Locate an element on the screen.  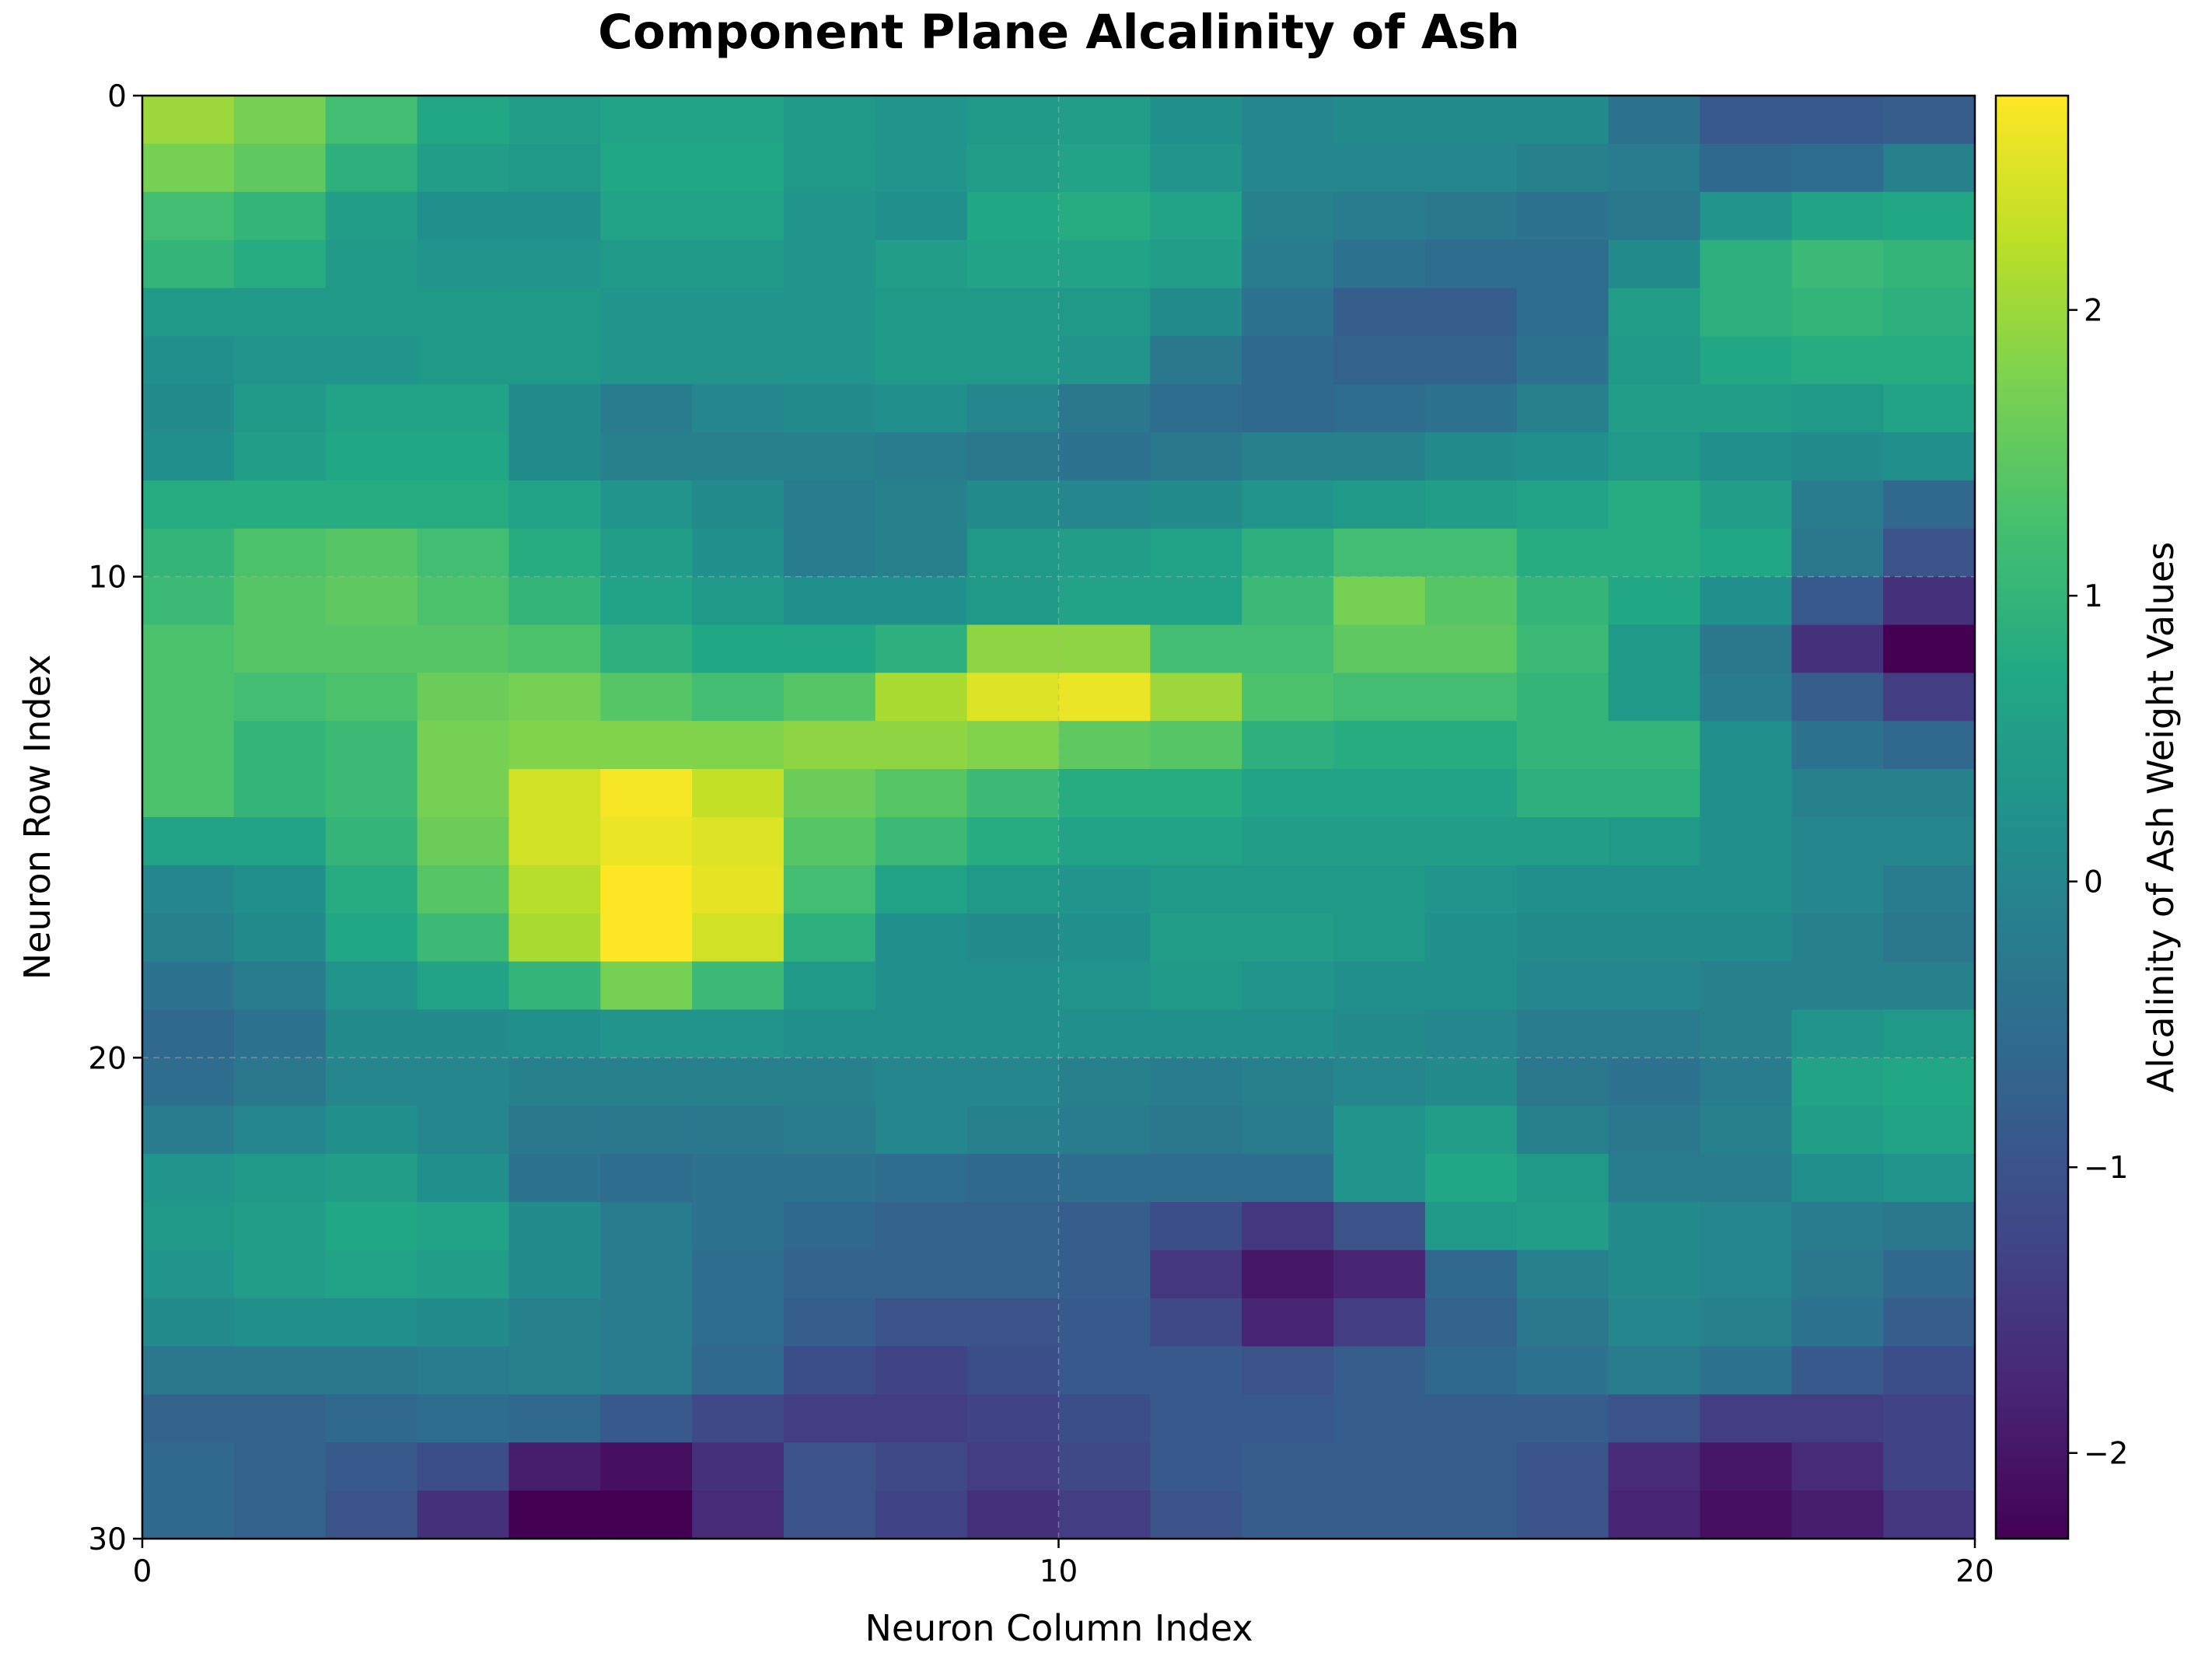
y-axis-ticks: 0 10 20 30 is located at coordinates (115, 818).